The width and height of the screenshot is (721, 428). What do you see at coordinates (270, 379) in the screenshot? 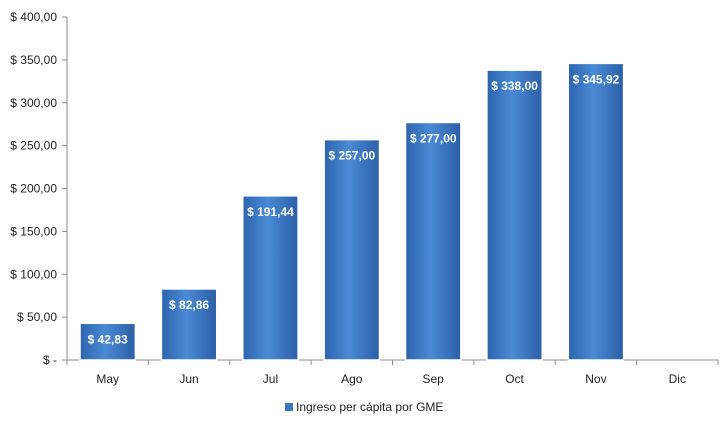
I see `x-tick-label: Jul` at bounding box center [270, 379].